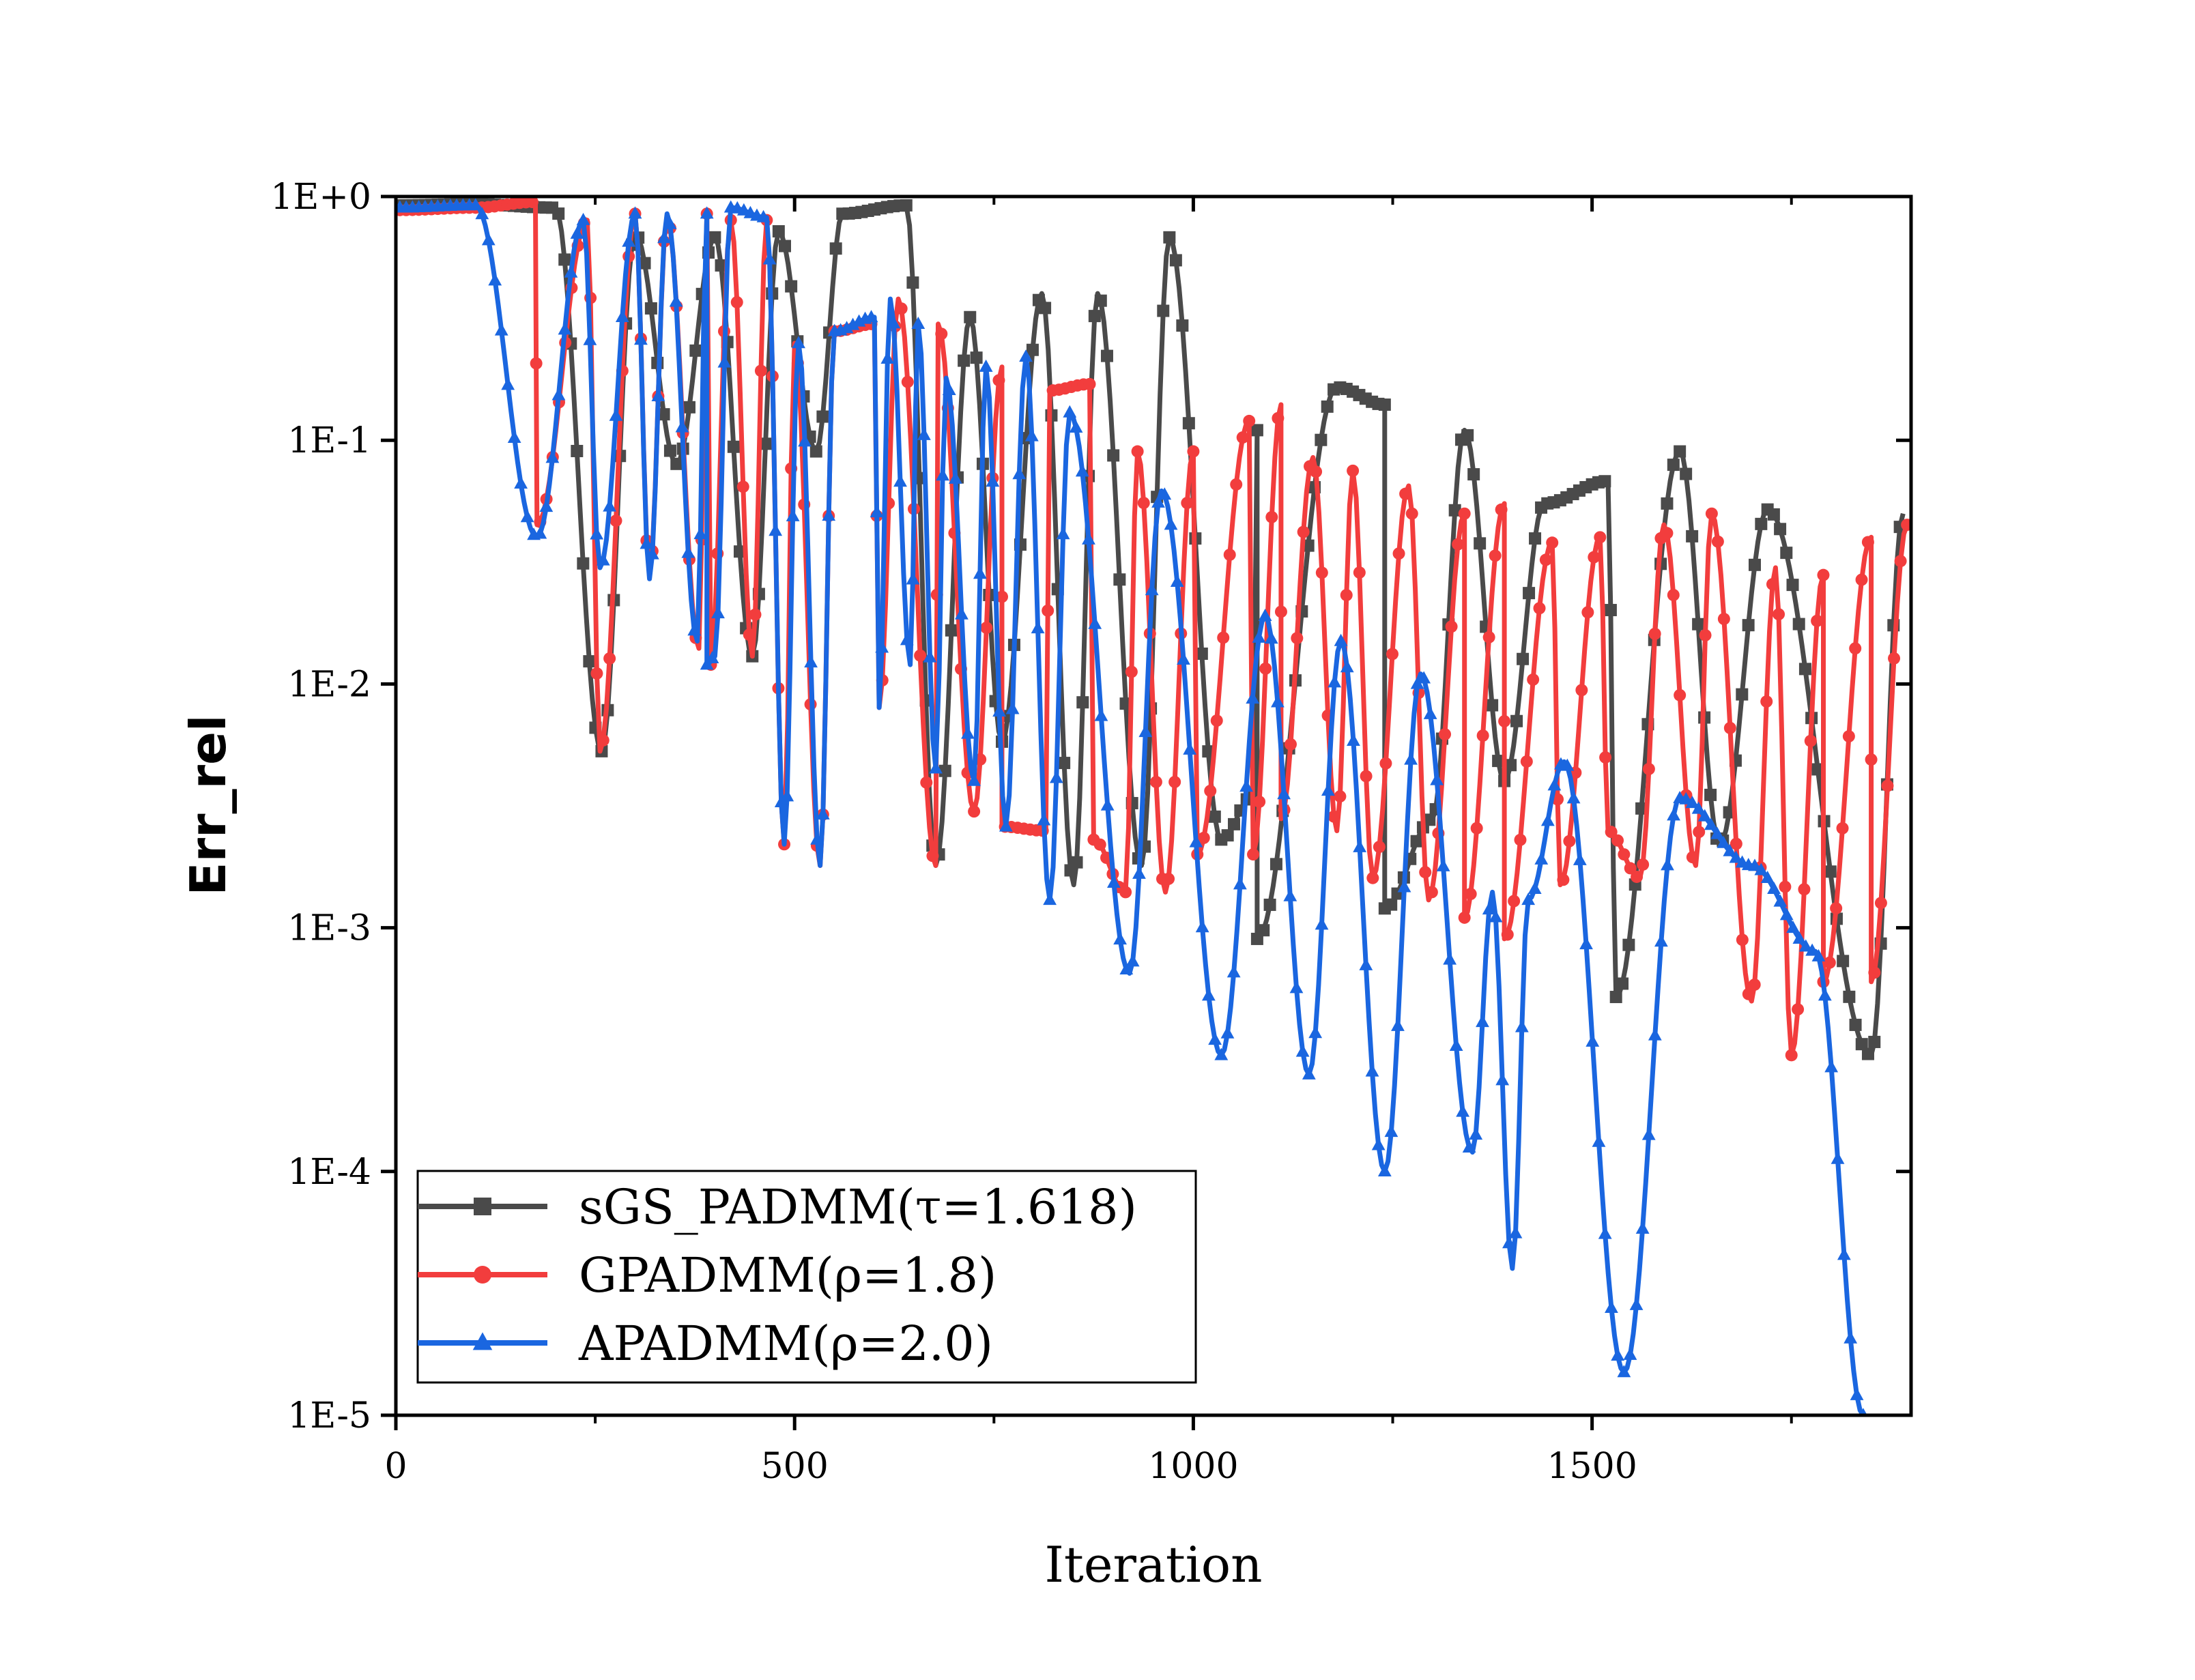  I want to click on x-tick-label: 500, so click(795, 1467).